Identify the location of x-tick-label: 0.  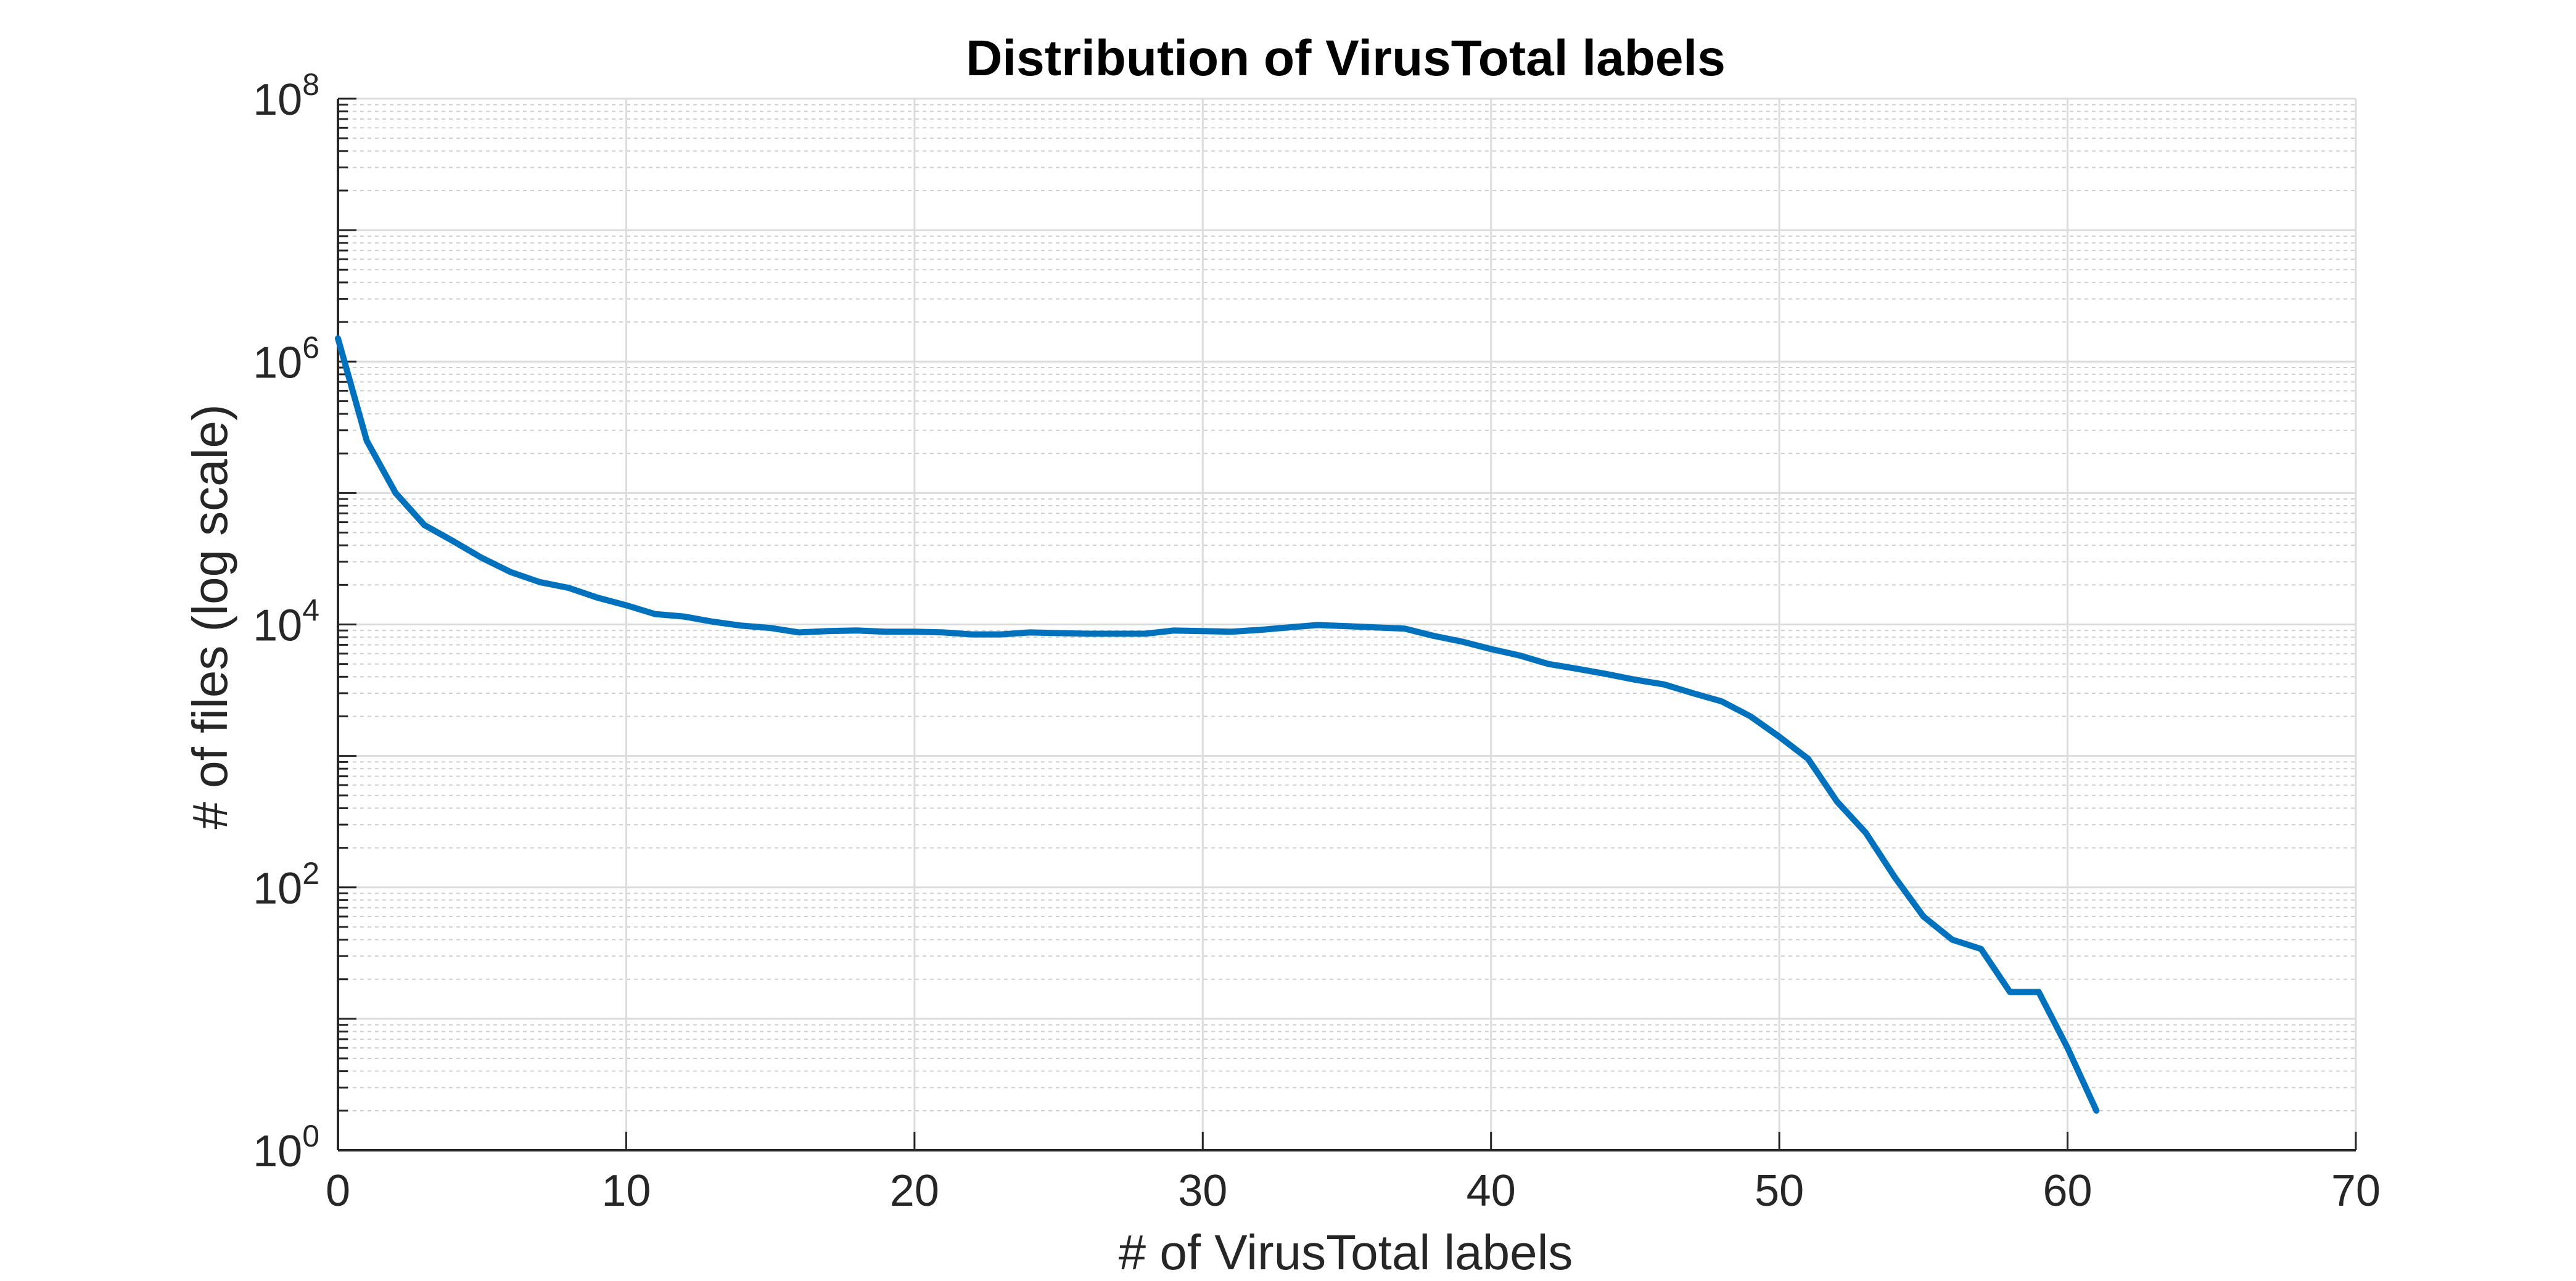
(338, 1191).